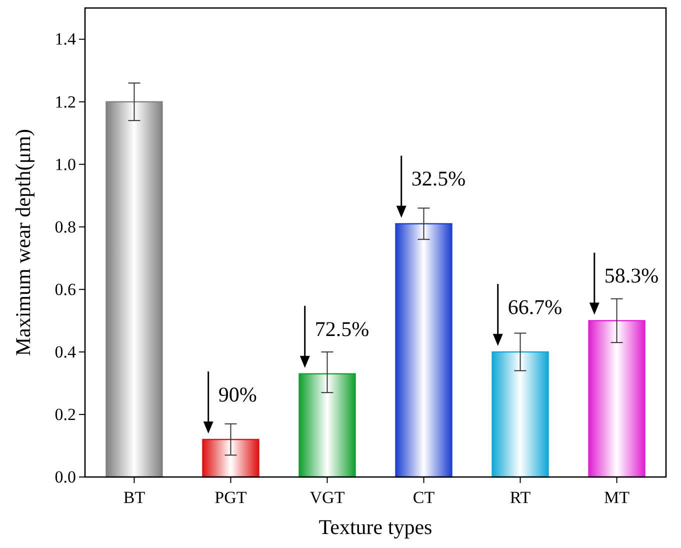  I want to click on y-tick-label: 0.0, so click(65, 476).